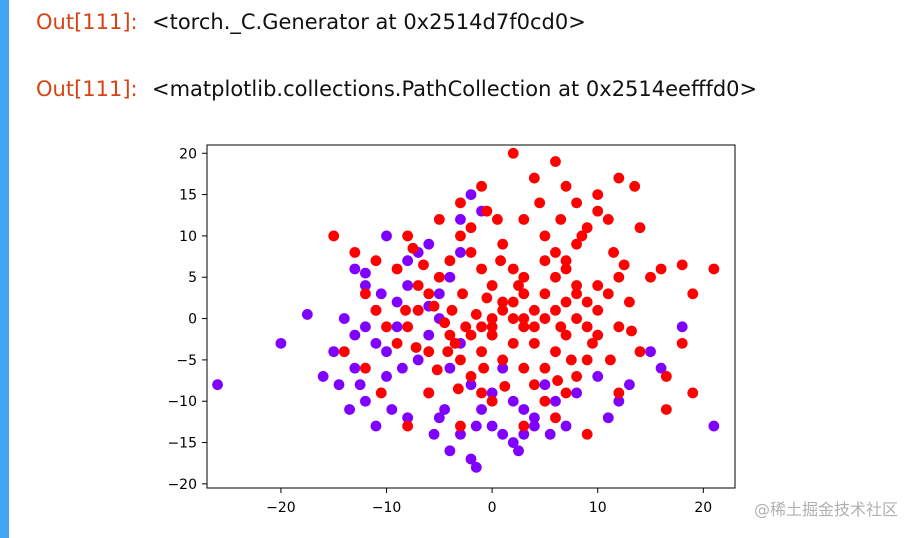 The height and width of the screenshot is (538, 912). What do you see at coordinates (703, 508) in the screenshot?
I see `x-tick-label: 20` at bounding box center [703, 508].